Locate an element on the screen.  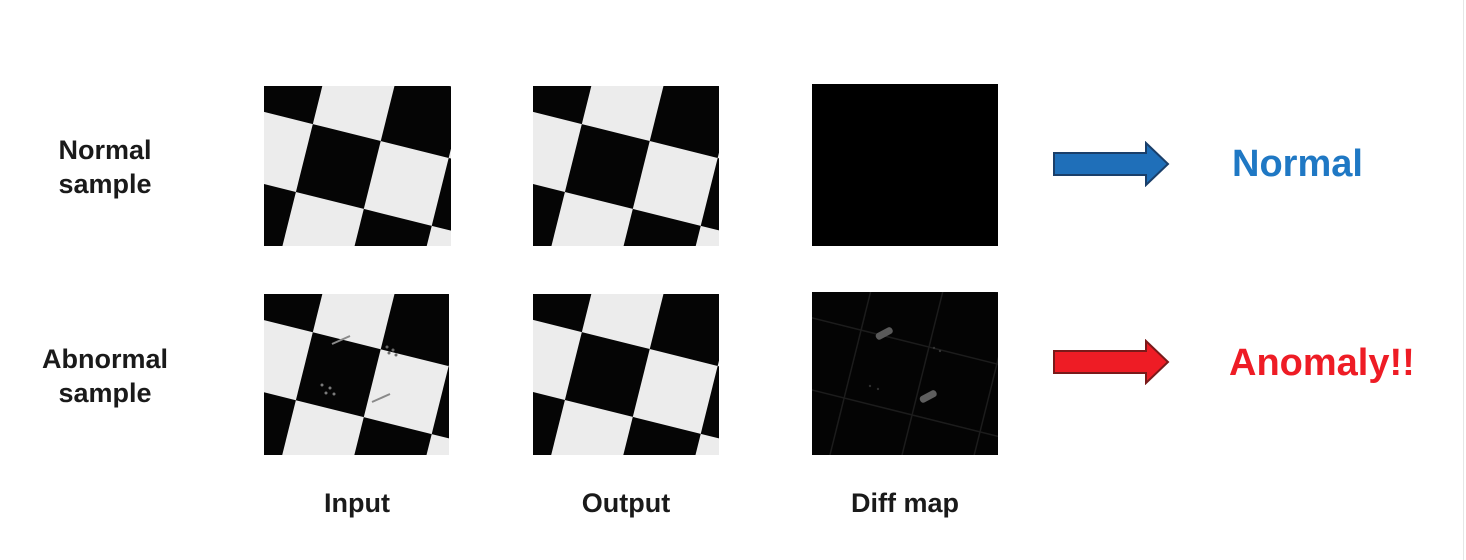
abnormal-diff-map is located at coordinates (905, 373).